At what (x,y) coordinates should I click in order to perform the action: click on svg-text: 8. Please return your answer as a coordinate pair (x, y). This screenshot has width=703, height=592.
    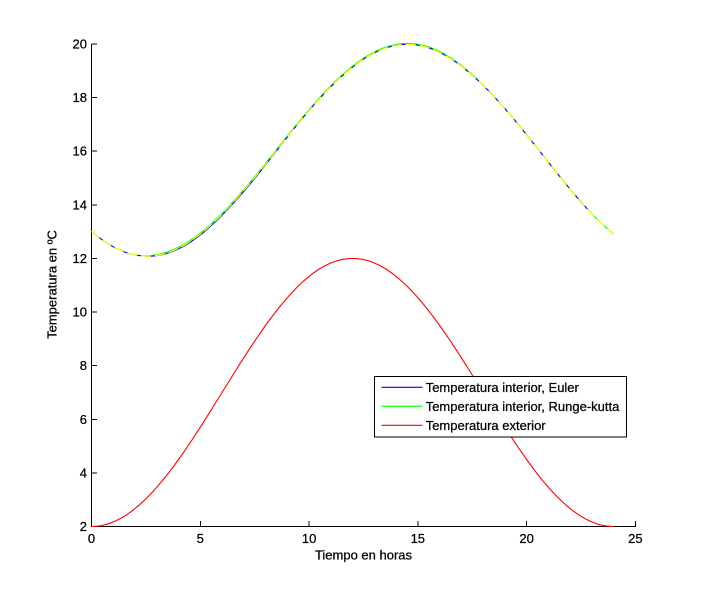
    Looking at the image, I should click on (83, 365).